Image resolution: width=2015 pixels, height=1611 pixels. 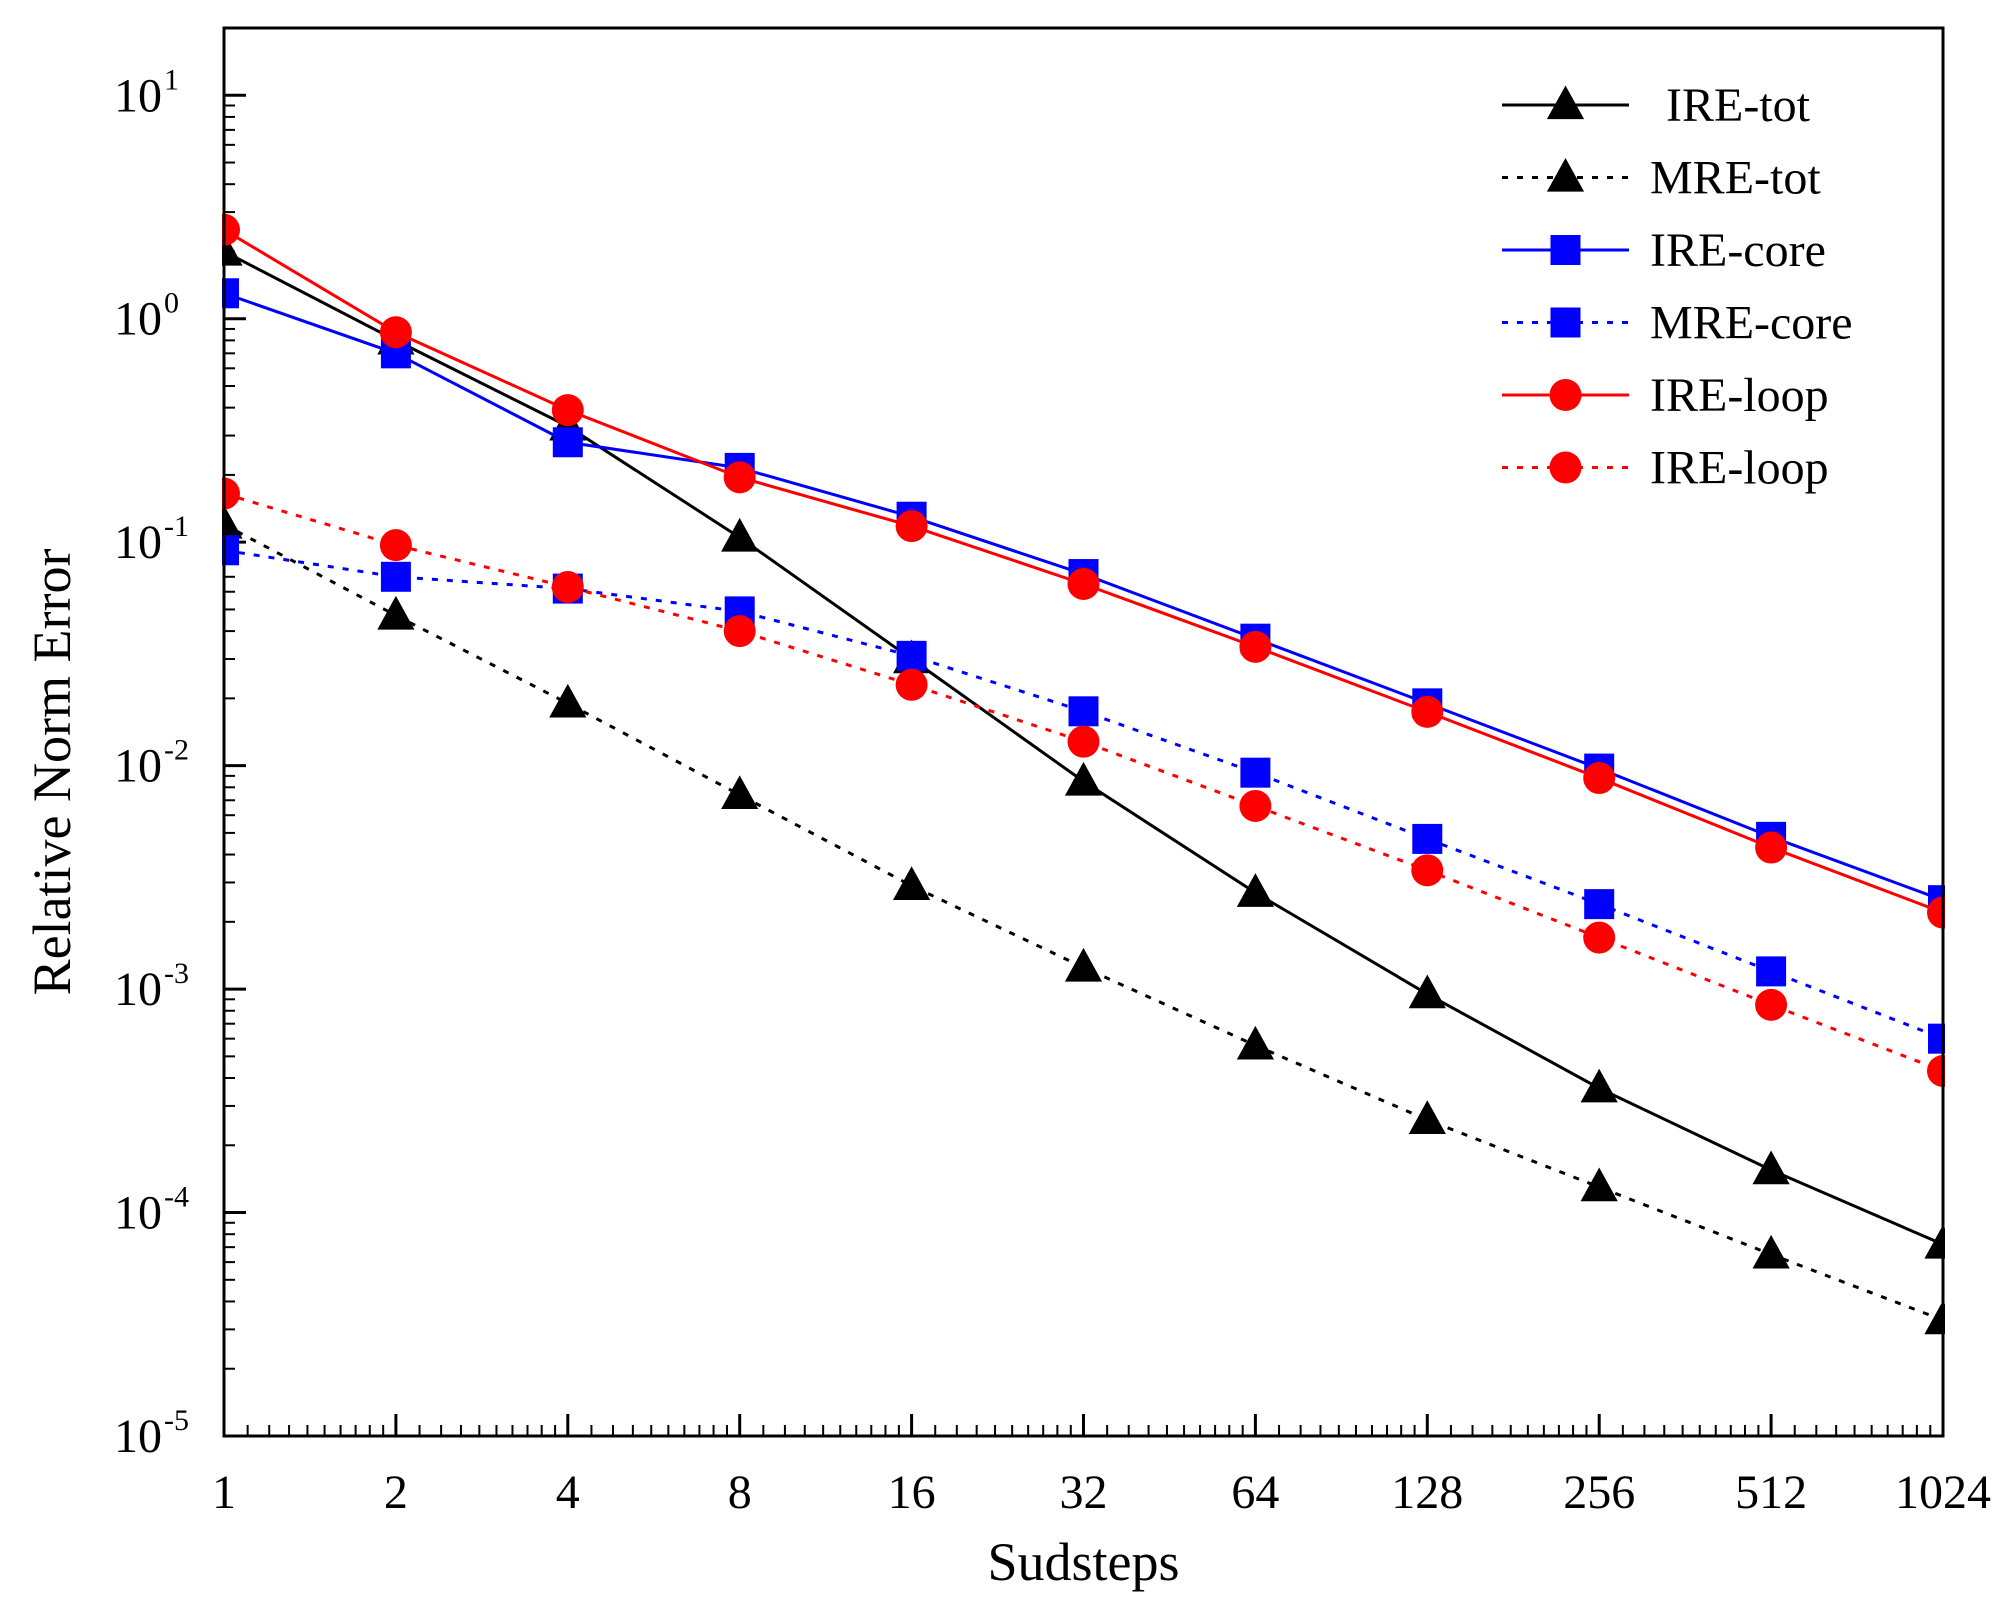 What do you see at coordinates (1255, 1492) in the screenshot?
I see `x-tick-label: 64` at bounding box center [1255, 1492].